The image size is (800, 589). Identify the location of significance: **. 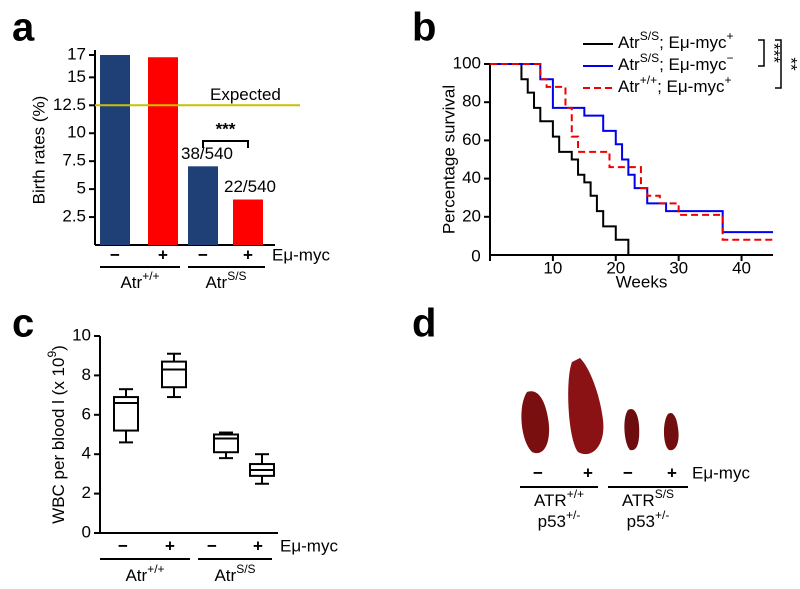
(791, 64).